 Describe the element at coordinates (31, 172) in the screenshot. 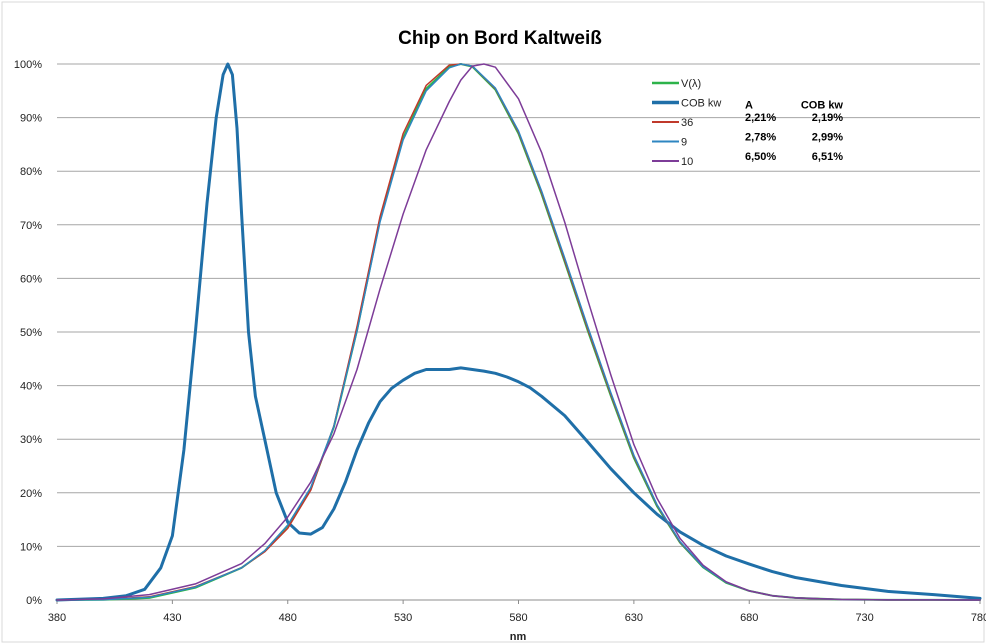

I see `y-tick-label: 80%` at that location.